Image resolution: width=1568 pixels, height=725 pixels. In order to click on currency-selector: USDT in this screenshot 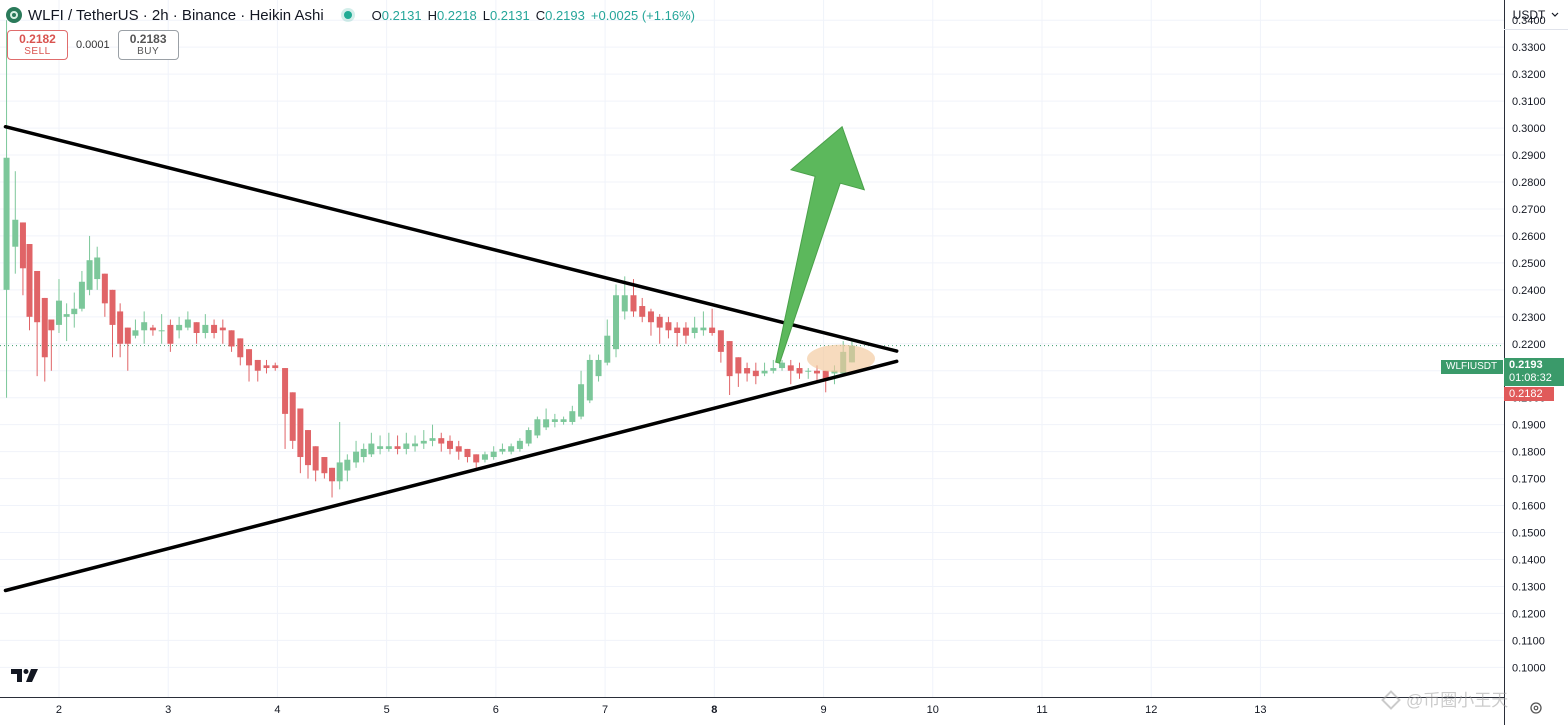, I will do `click(1536, 15)`.